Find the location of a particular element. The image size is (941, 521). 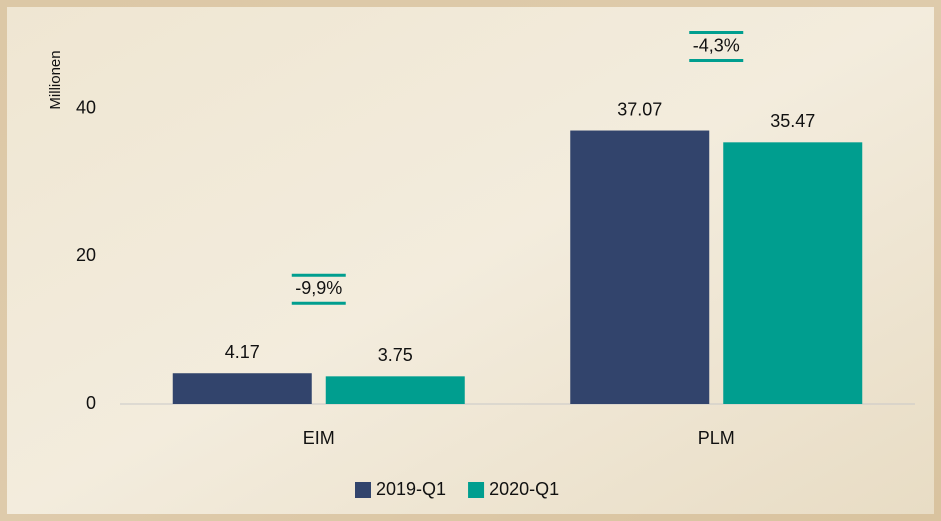

value-label: 37.07 is located at coordinates (639, 109).